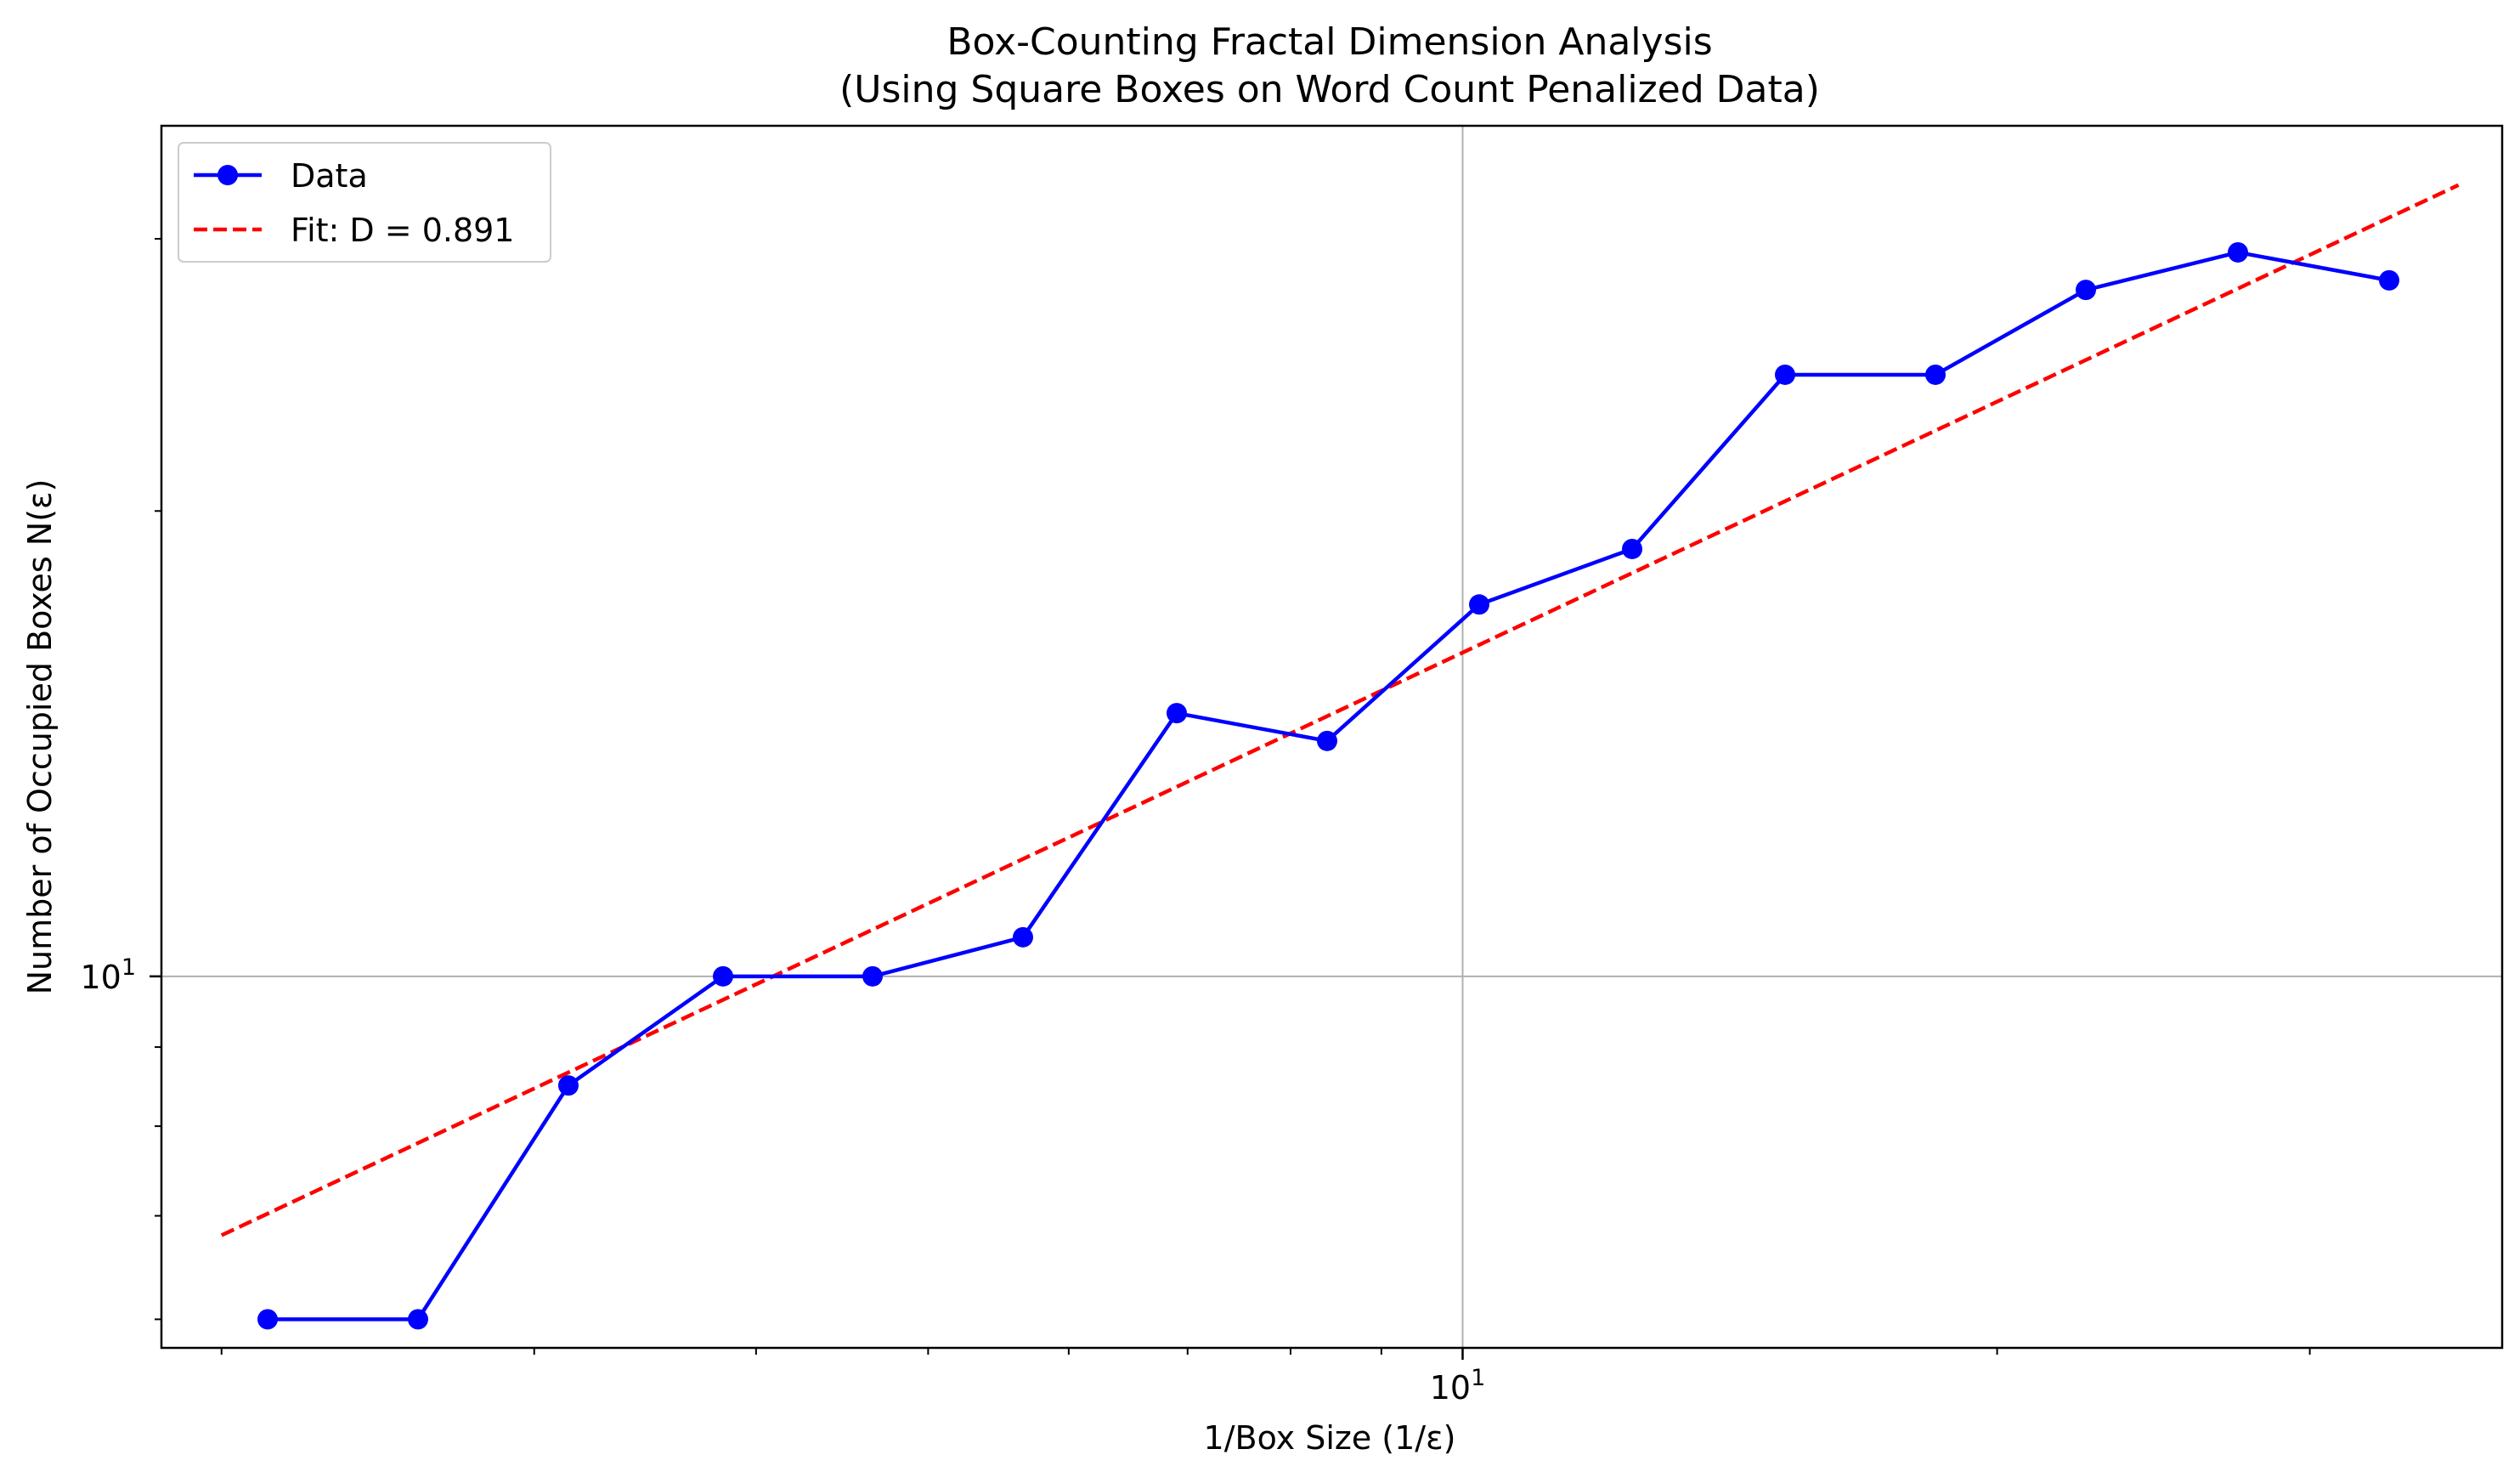 The height and width of the screenshot is (1483, 2520). What do you see at coordinates (329, 176) in the screenshot?
I see `legend-data-label: Data` at bounding box center [329, 176].